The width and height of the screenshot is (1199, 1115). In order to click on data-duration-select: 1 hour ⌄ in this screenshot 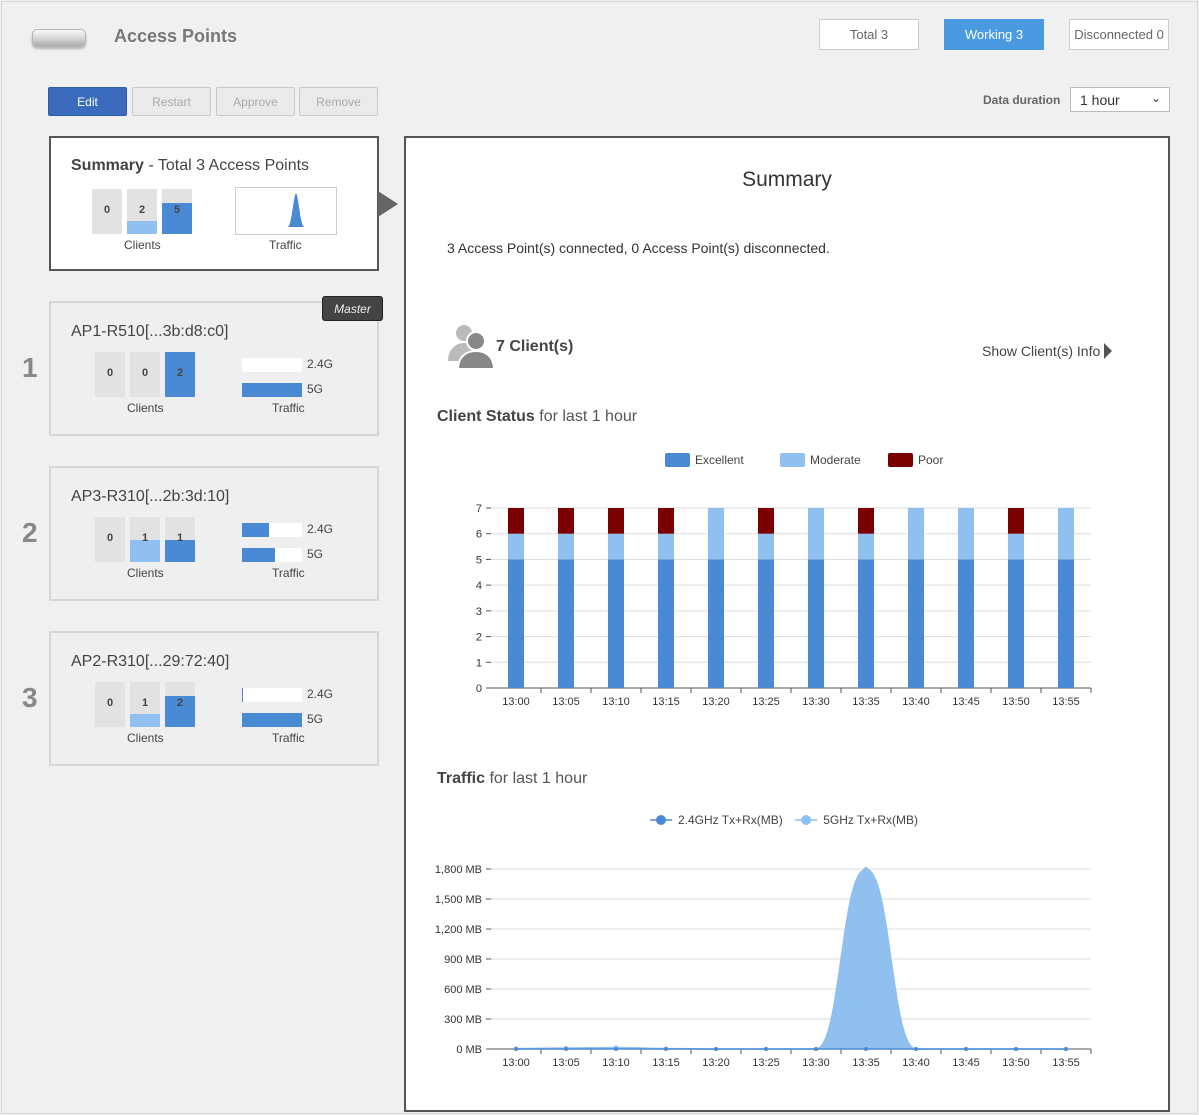, I will do `click(1120, 99)`.